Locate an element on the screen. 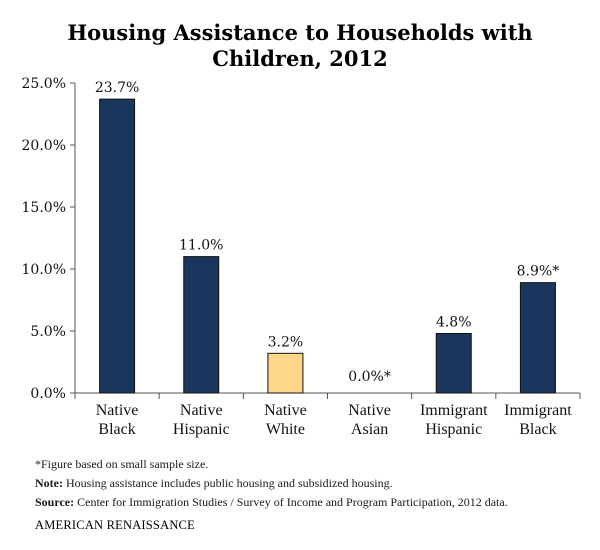 The image size is (600, 550). data-label: 3.2% is located at coordinates (286, 342).